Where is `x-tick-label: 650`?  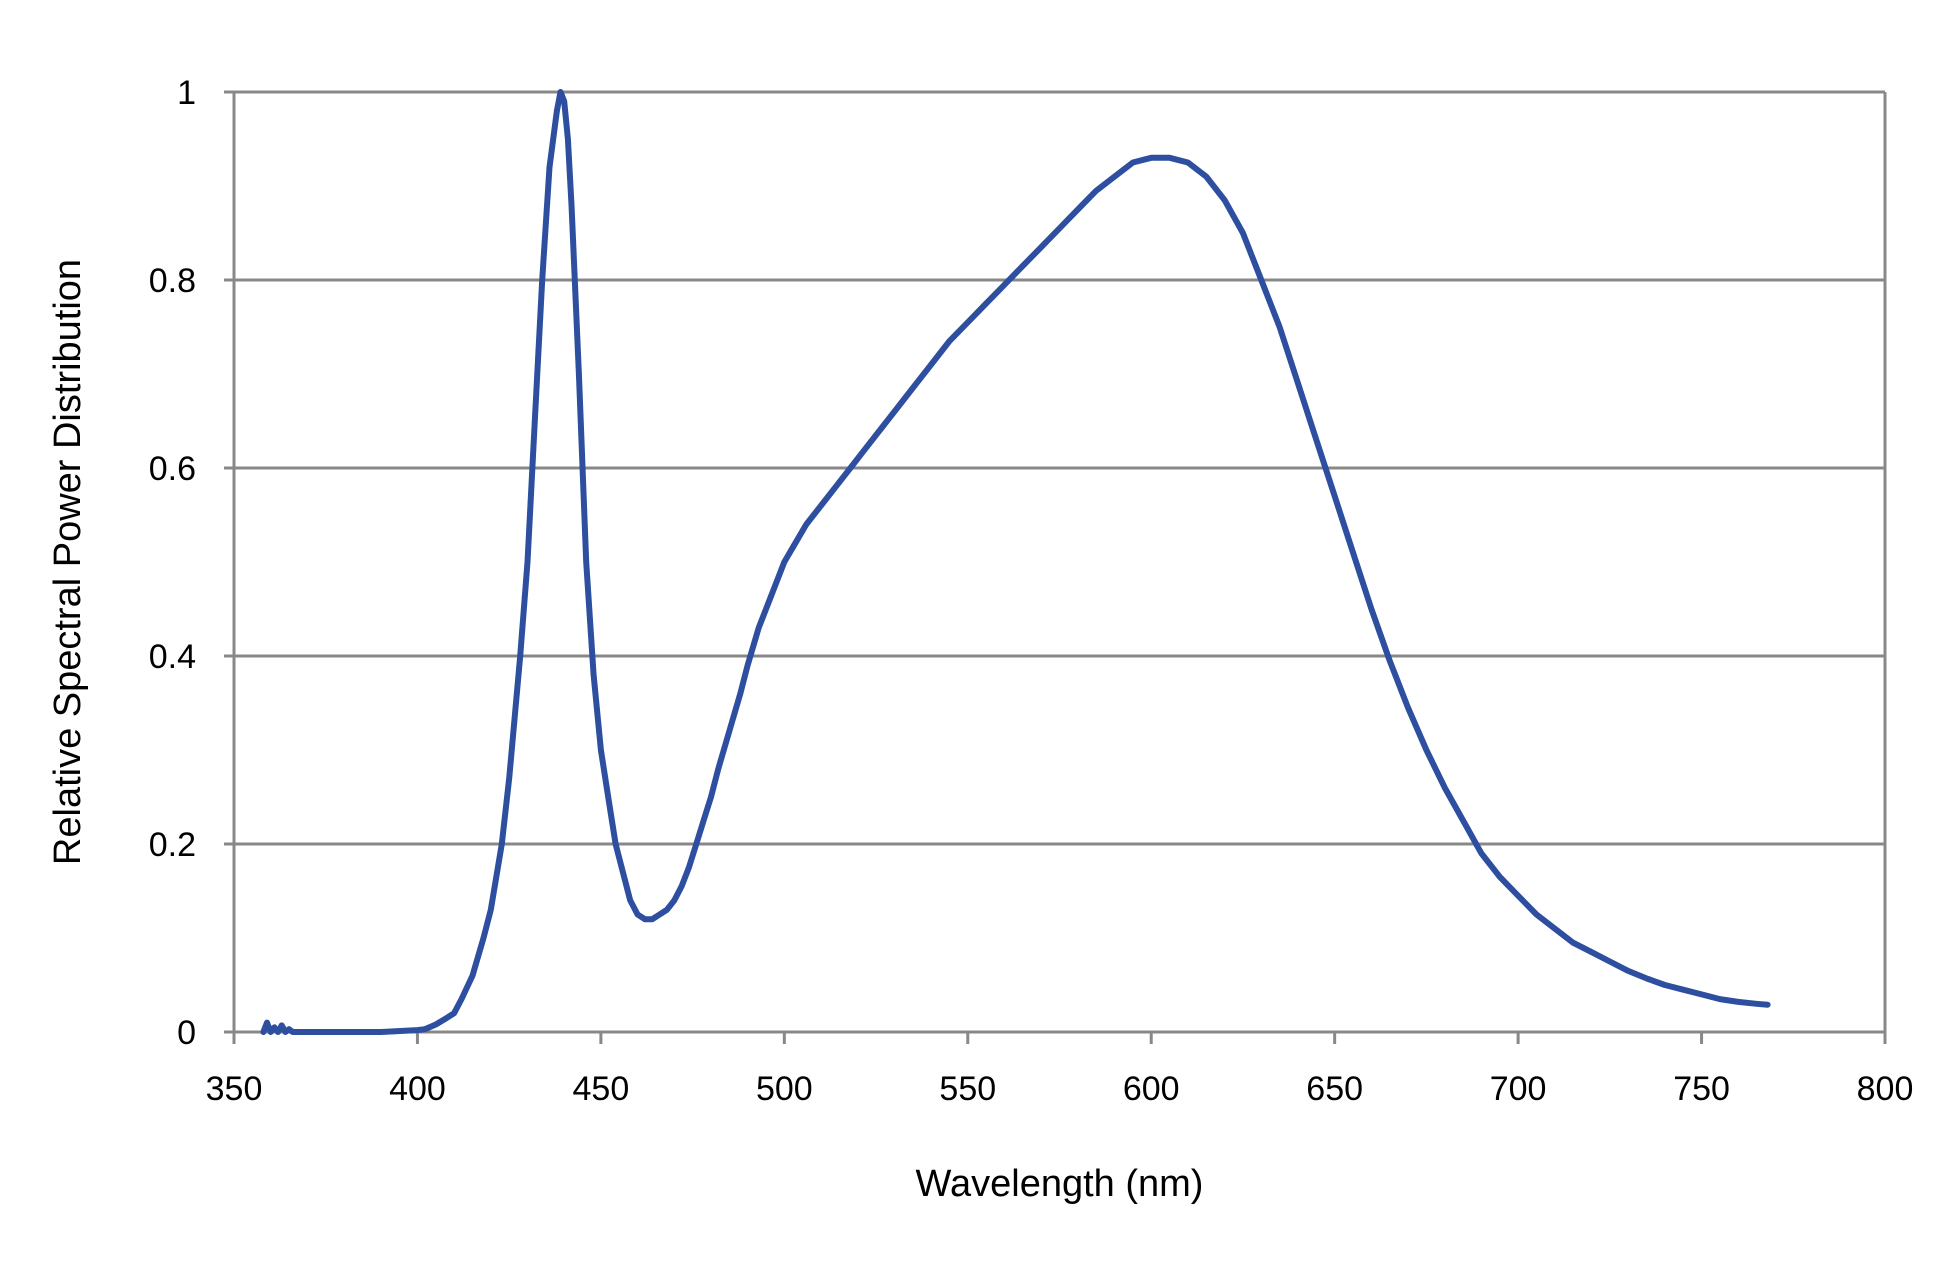
x-tick-label: 650 is located at coordinates (1334, 1089).